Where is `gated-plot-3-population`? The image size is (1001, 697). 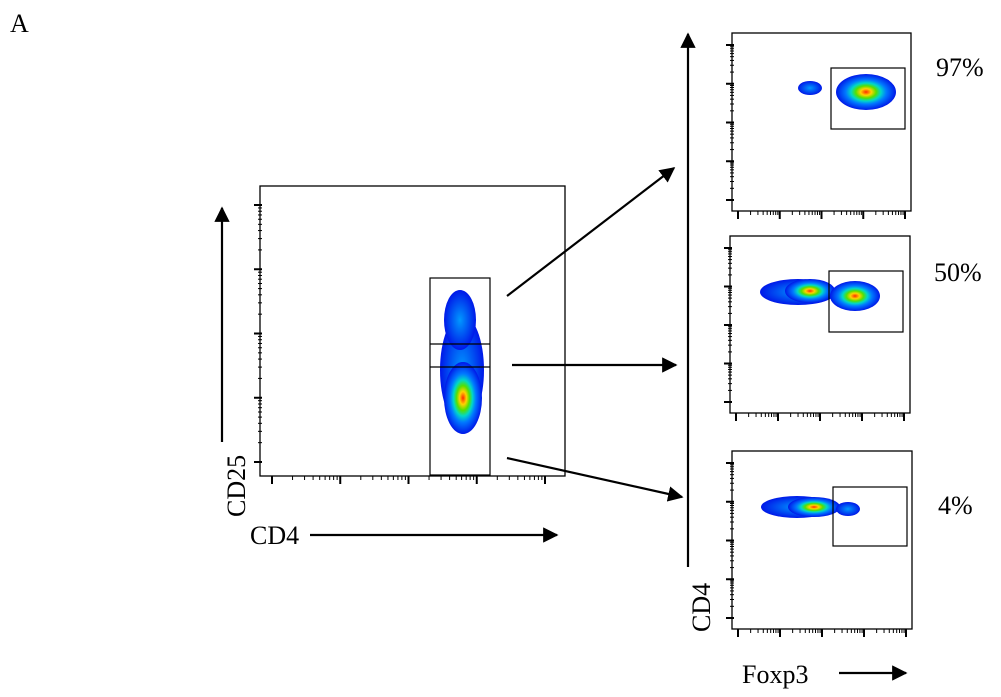
gated-plot-3-population is located at coordinates (814, 507).